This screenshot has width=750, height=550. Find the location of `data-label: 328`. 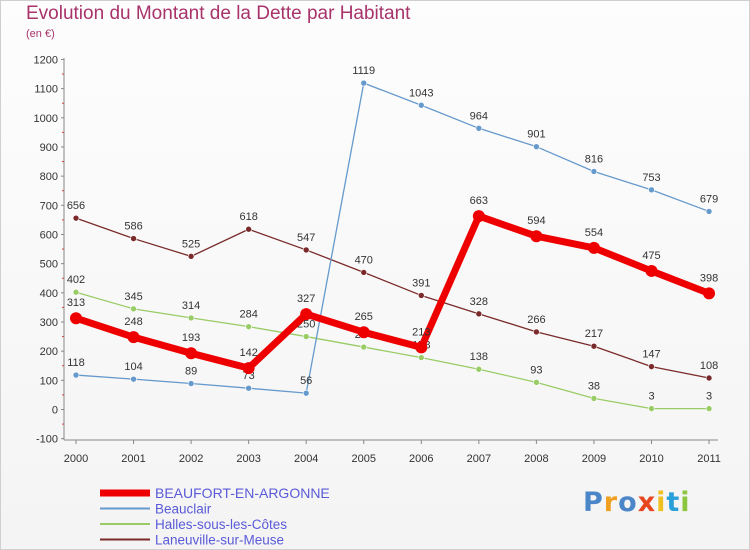

data-label: 328 is located at coordinates (479, 302).